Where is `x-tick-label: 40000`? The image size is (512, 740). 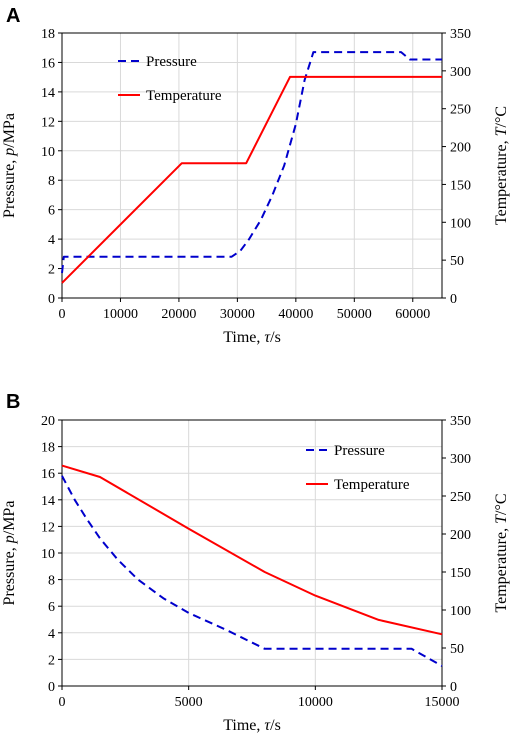
x-tick-label: 40000 is located at coordinates (295, 314).